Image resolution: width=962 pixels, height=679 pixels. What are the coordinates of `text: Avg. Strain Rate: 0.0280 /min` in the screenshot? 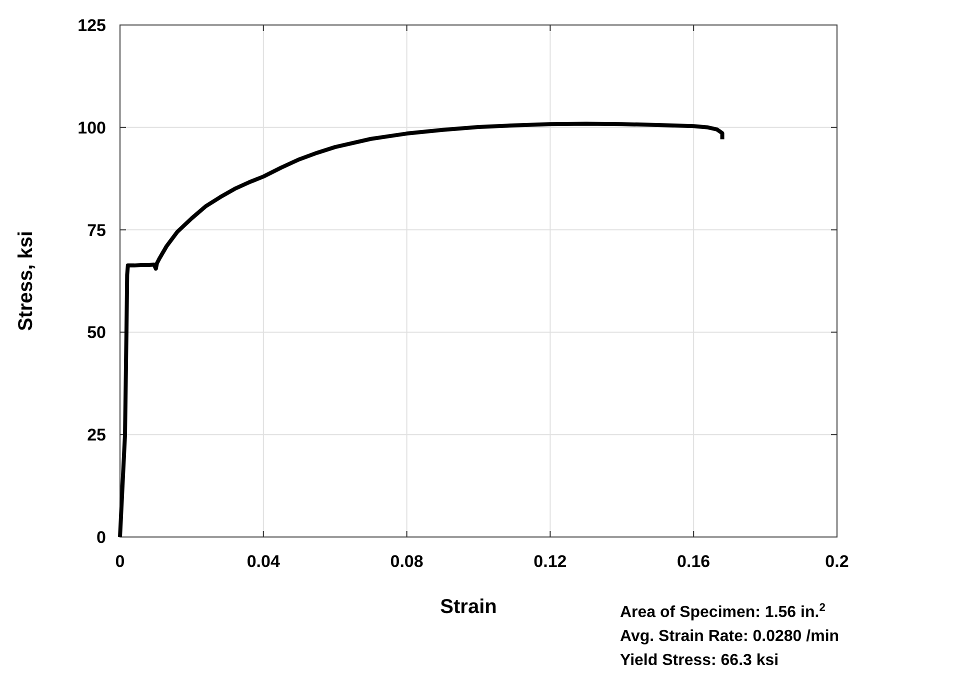 It's located at (730, 636).